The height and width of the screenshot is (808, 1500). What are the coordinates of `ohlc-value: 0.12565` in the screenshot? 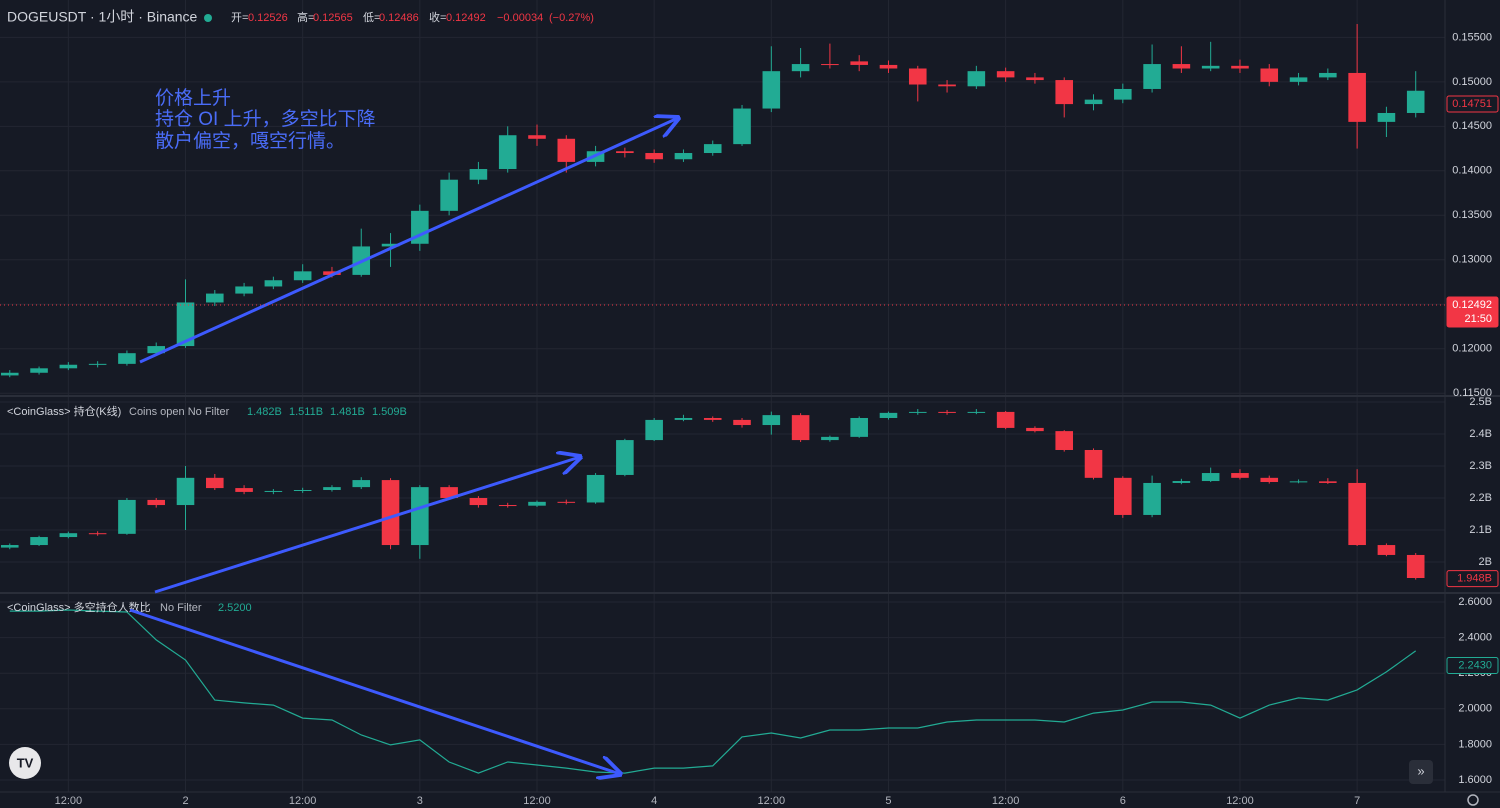 It's located at (333, 18).